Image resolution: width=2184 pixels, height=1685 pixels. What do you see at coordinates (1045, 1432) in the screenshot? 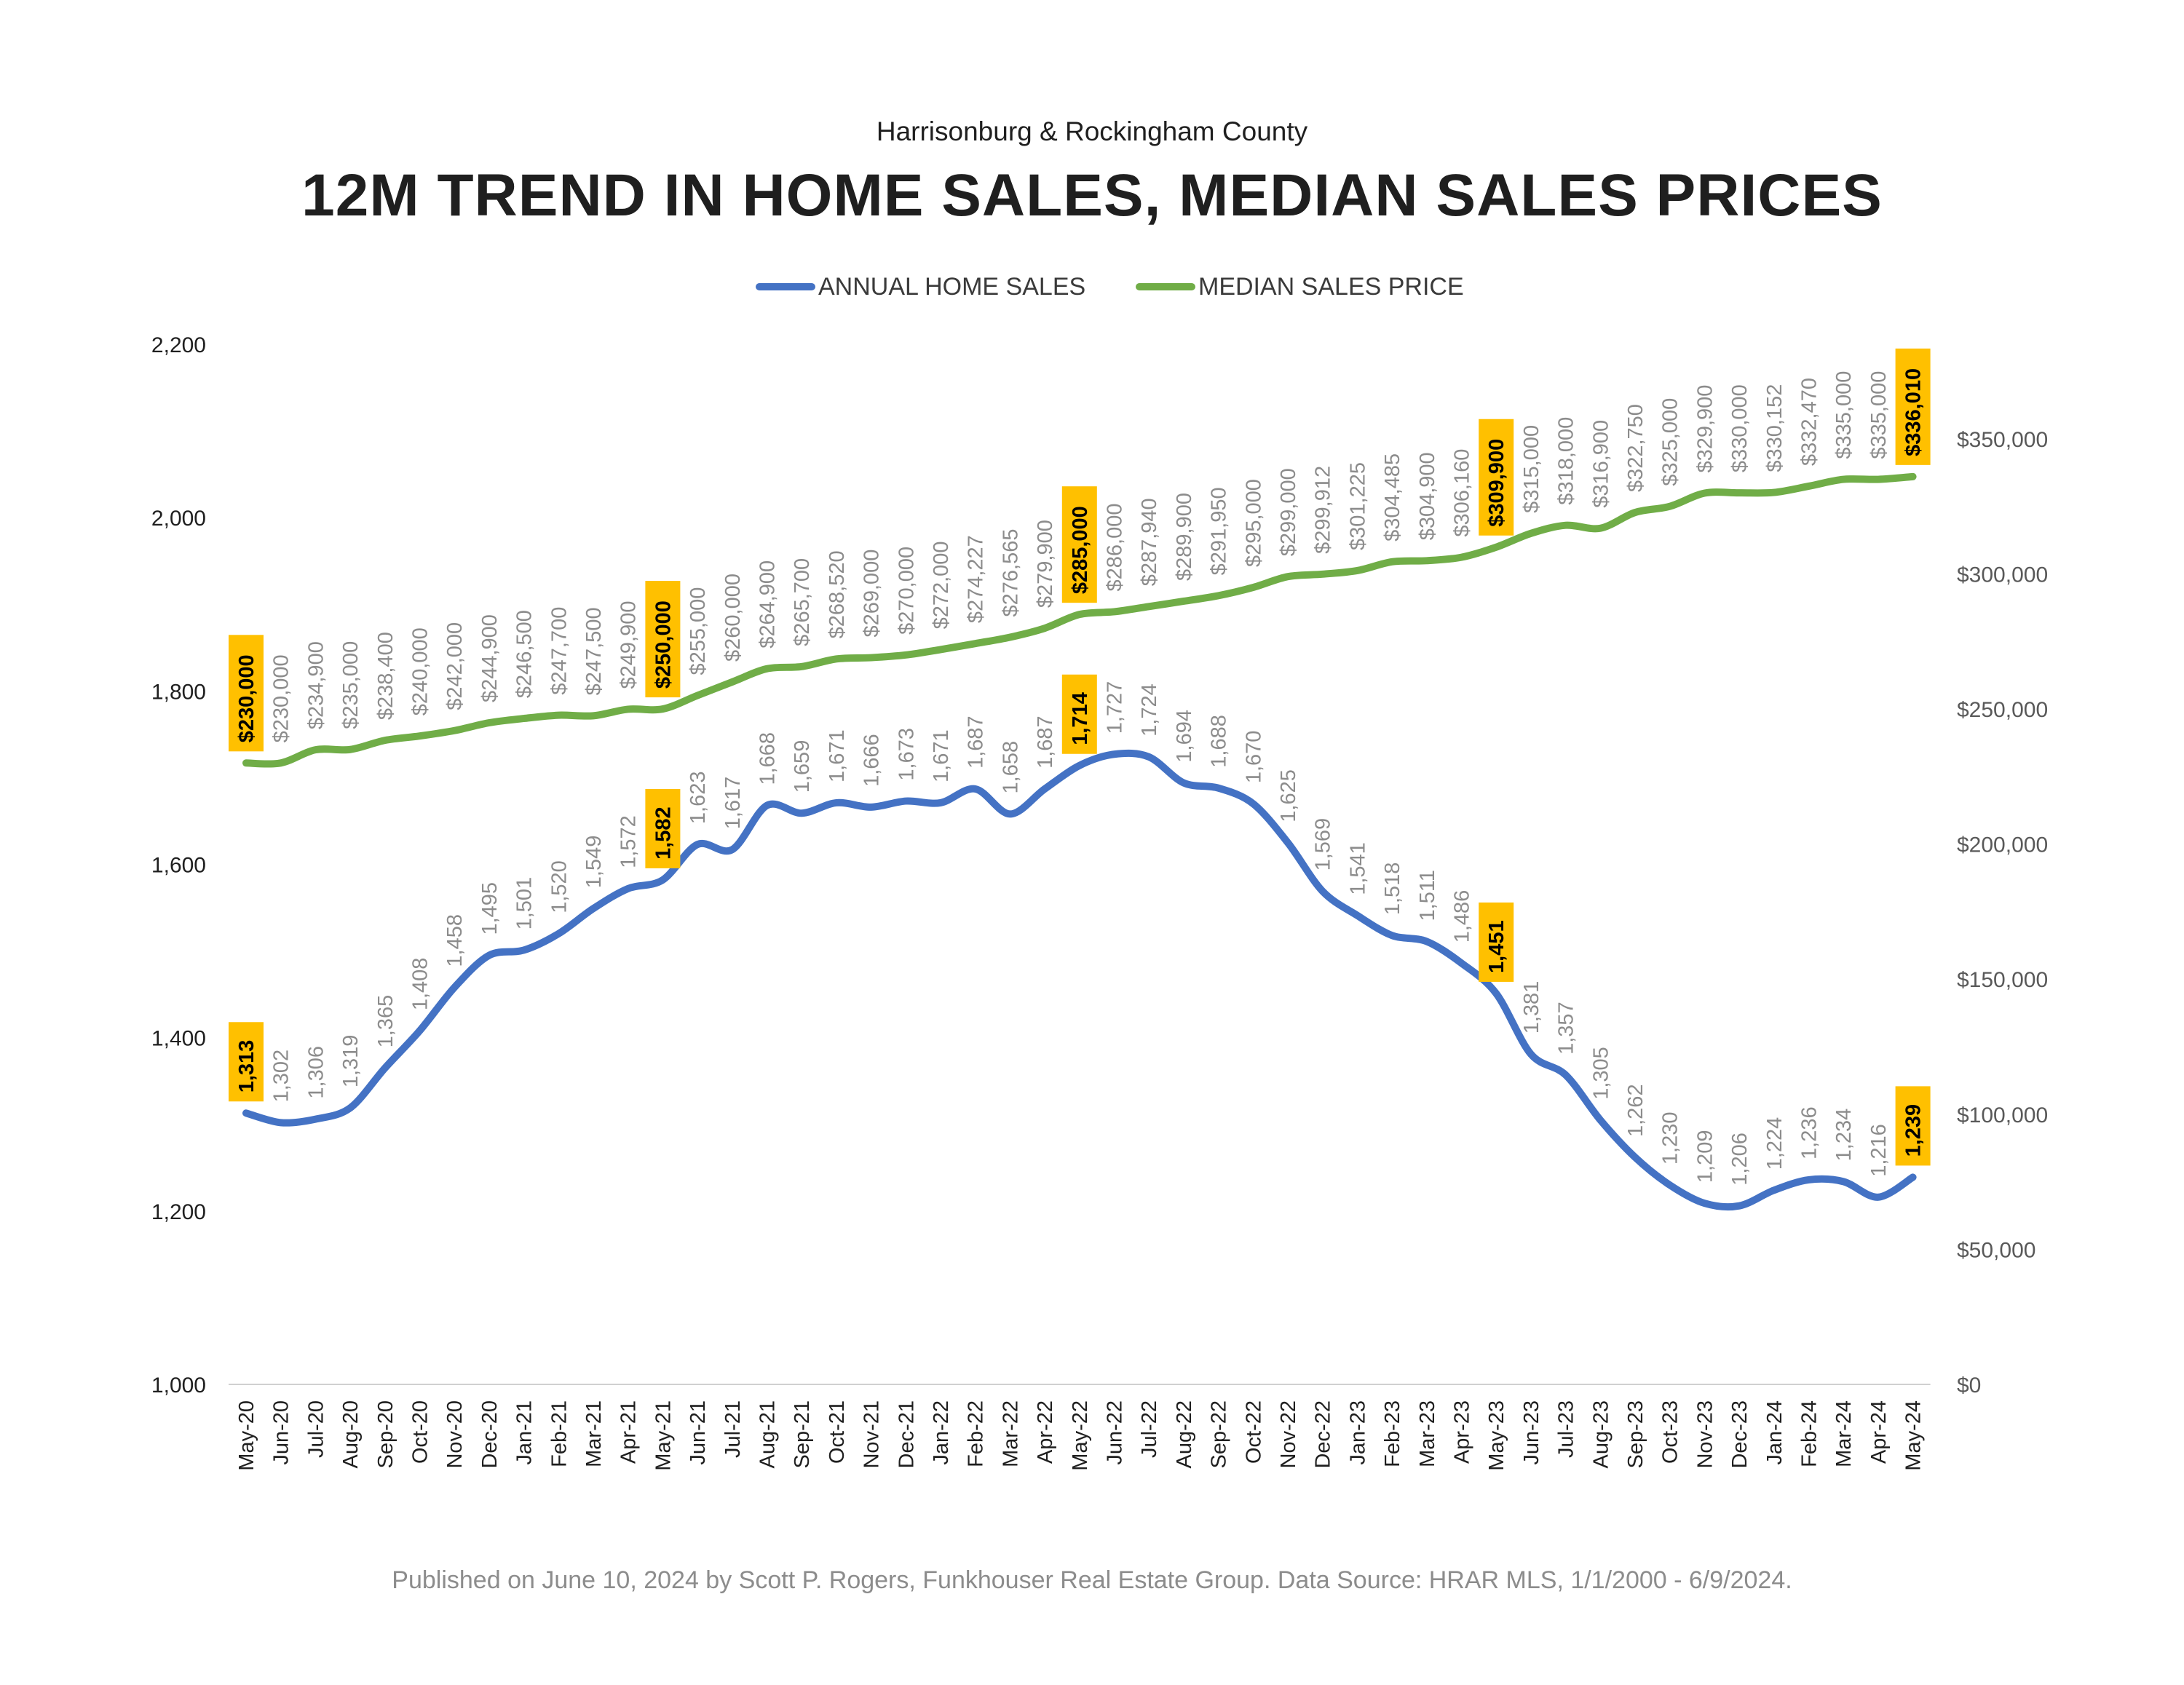
I see `x-axis-category-label: Apr-22` at bounding box center [1045, 1432].